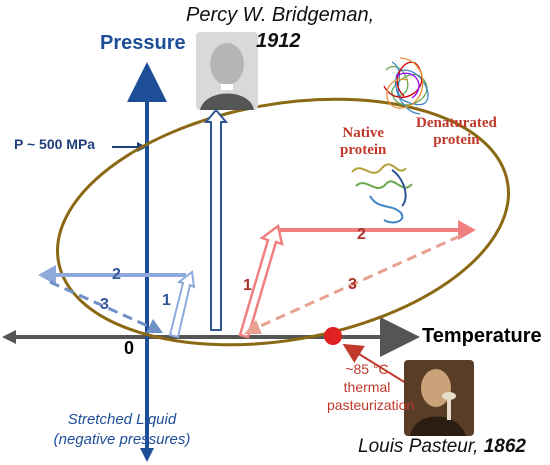 The height and width of the screenshot is (465, 550). I want to click on red-arrow-1-number: 1, so click(247, 285).